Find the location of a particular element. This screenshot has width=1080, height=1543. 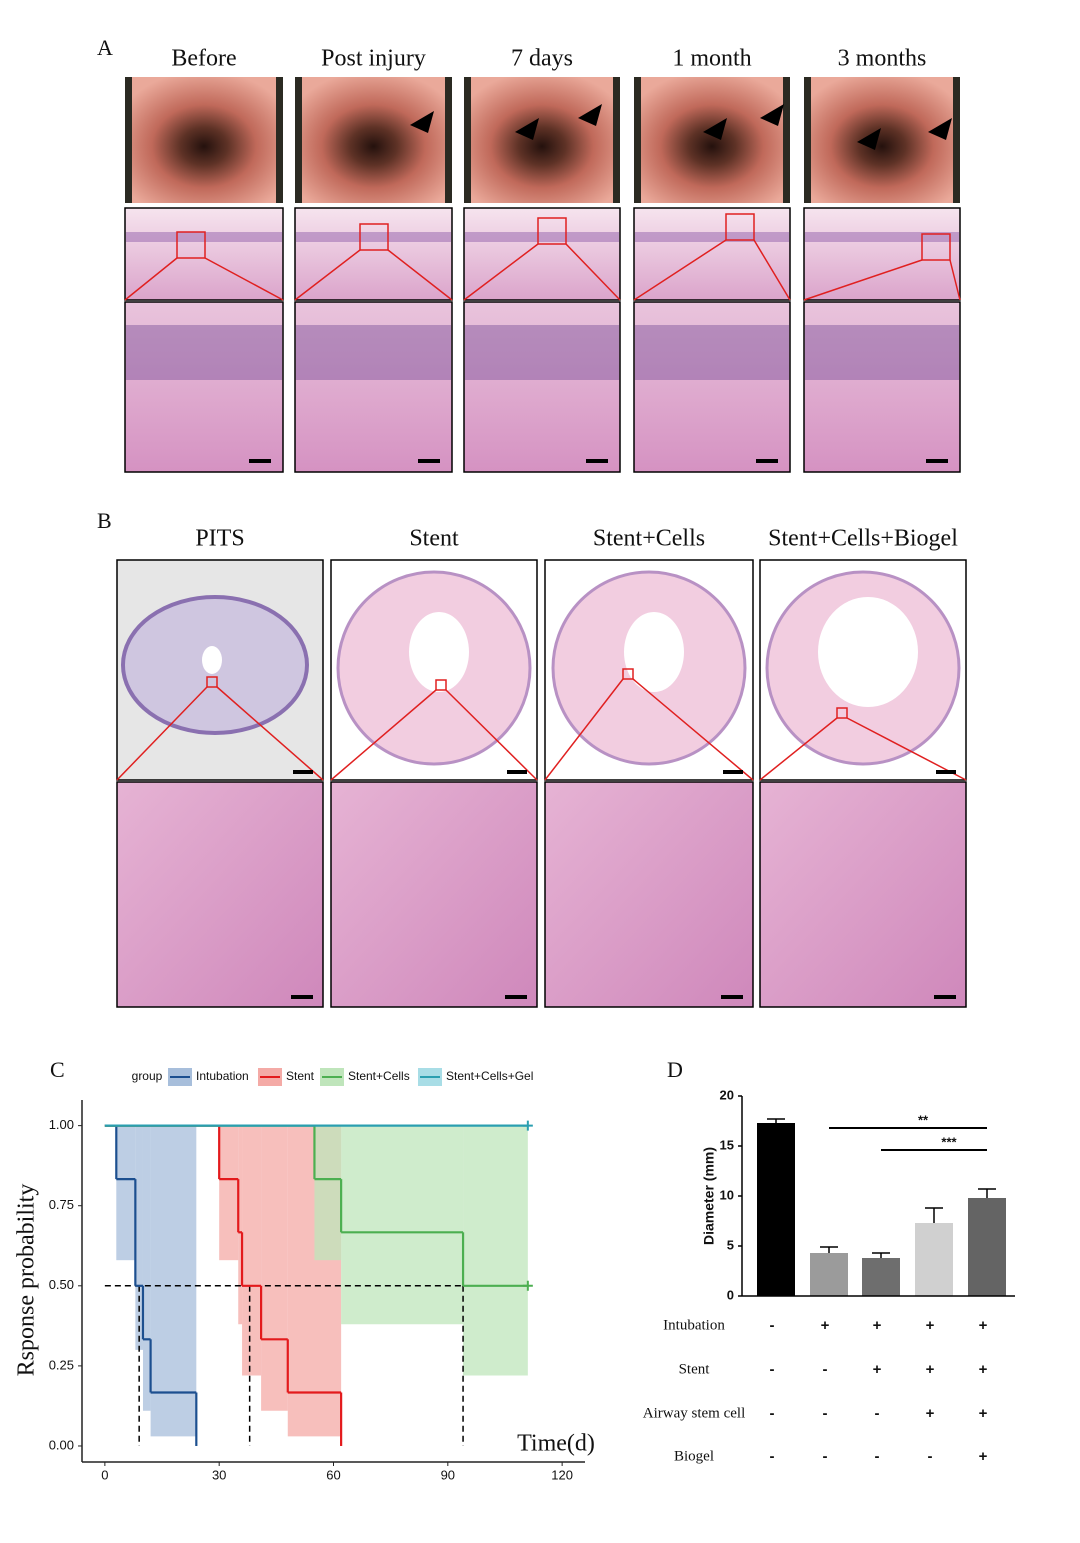

y-axis-title: Diameter (mm) is located at coordinates (709, 1196).